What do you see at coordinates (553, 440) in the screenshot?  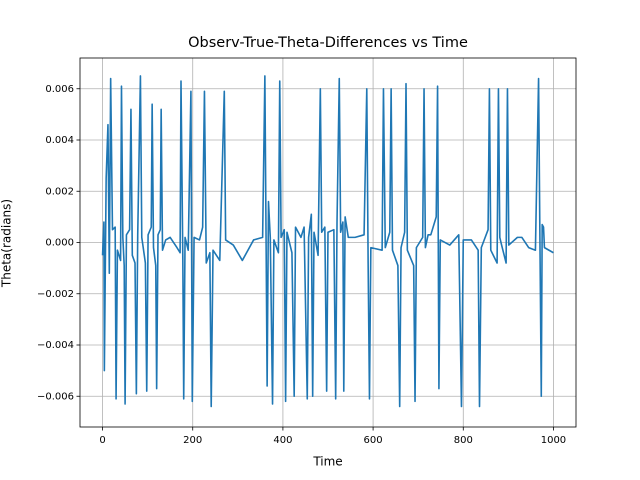 I see `x-tick-label: 1000` at bounding box center [553, 440].